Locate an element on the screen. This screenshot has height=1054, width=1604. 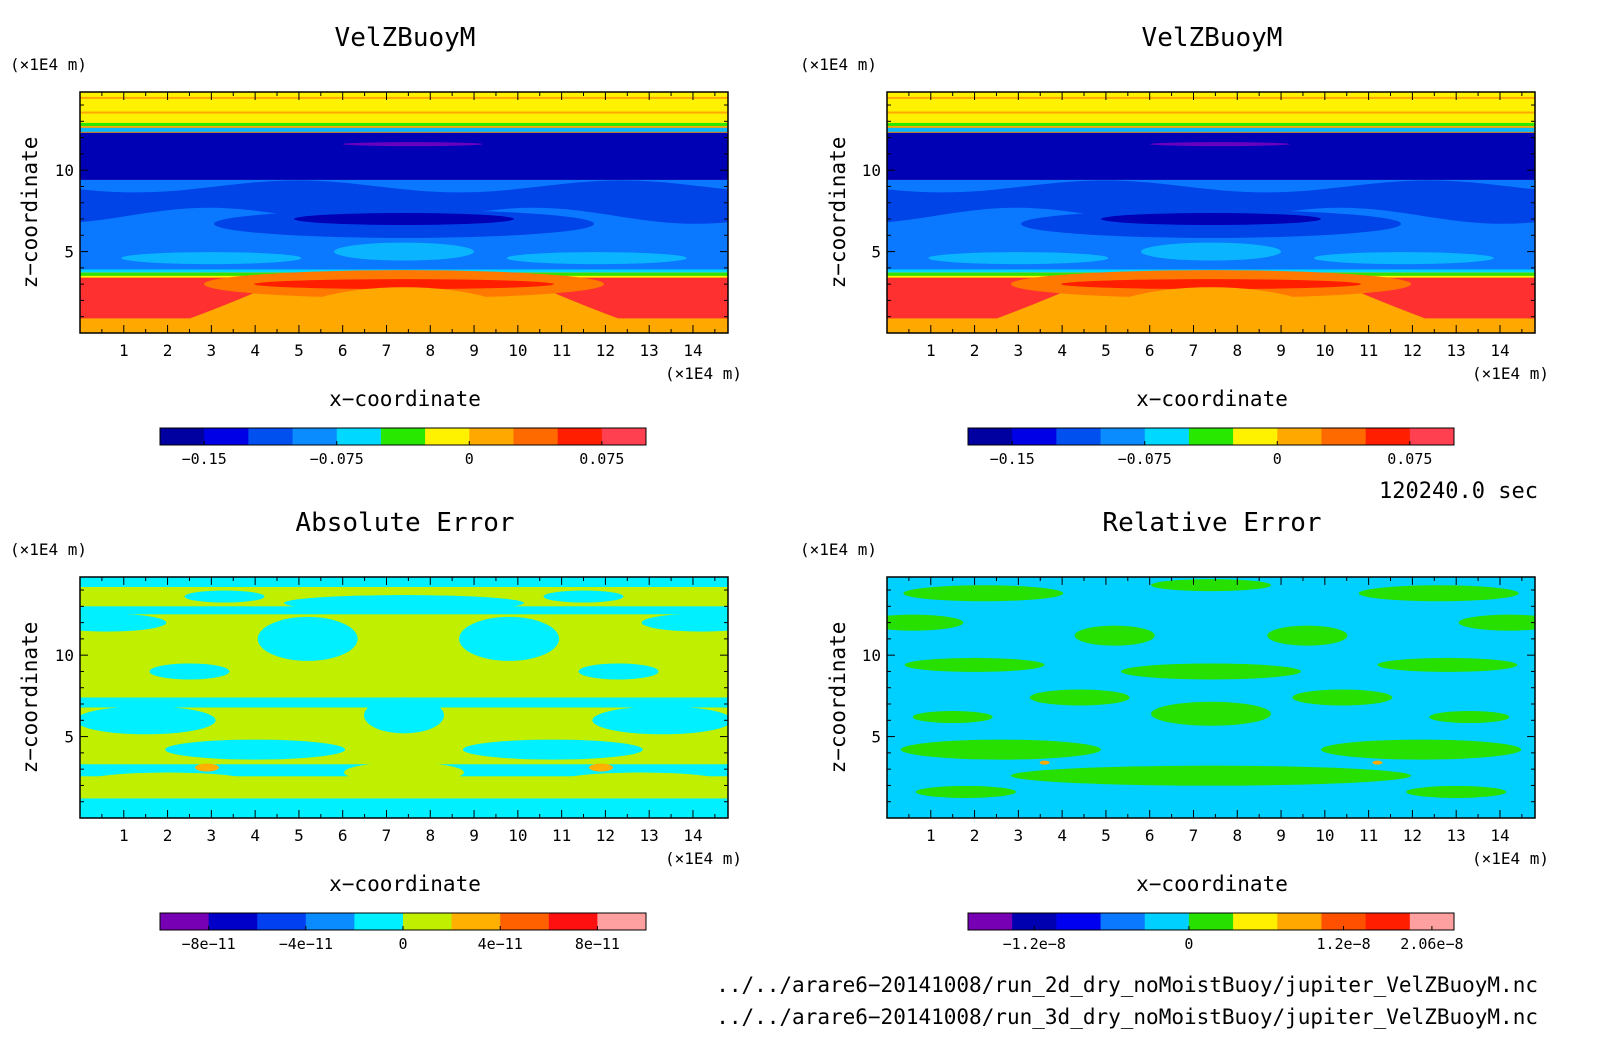
colorbar-label: −0.15 is located at coordinates (204, 459).